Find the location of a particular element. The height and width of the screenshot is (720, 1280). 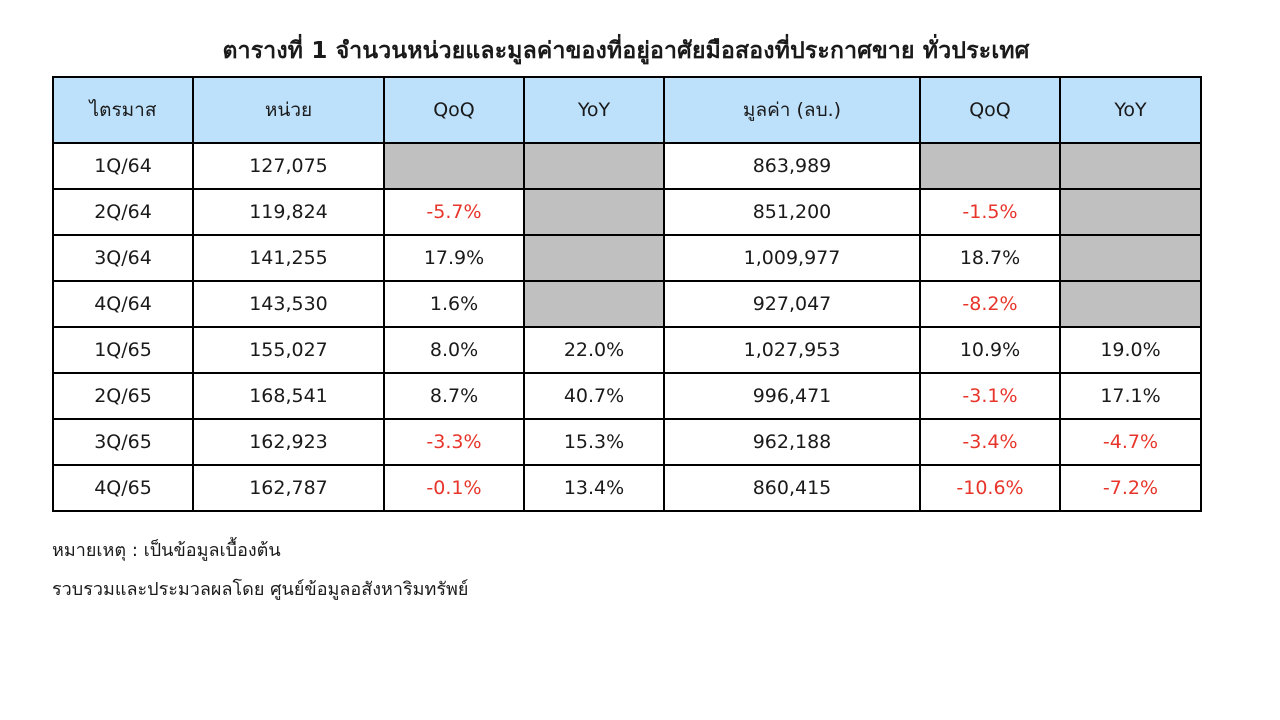

table-cell-quarter: 3Q/65 is located at coordinates (123, 442).